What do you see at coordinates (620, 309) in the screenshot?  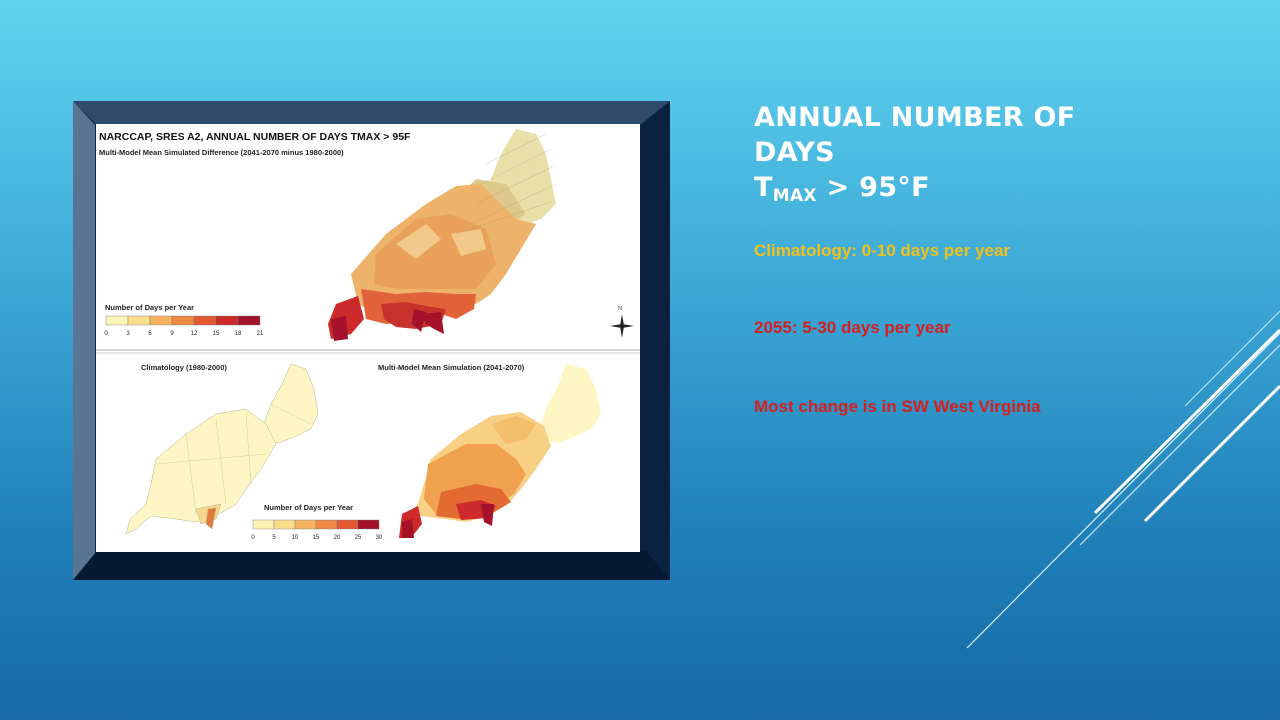 I see `north-label: N` at bounding box center [620, 309].